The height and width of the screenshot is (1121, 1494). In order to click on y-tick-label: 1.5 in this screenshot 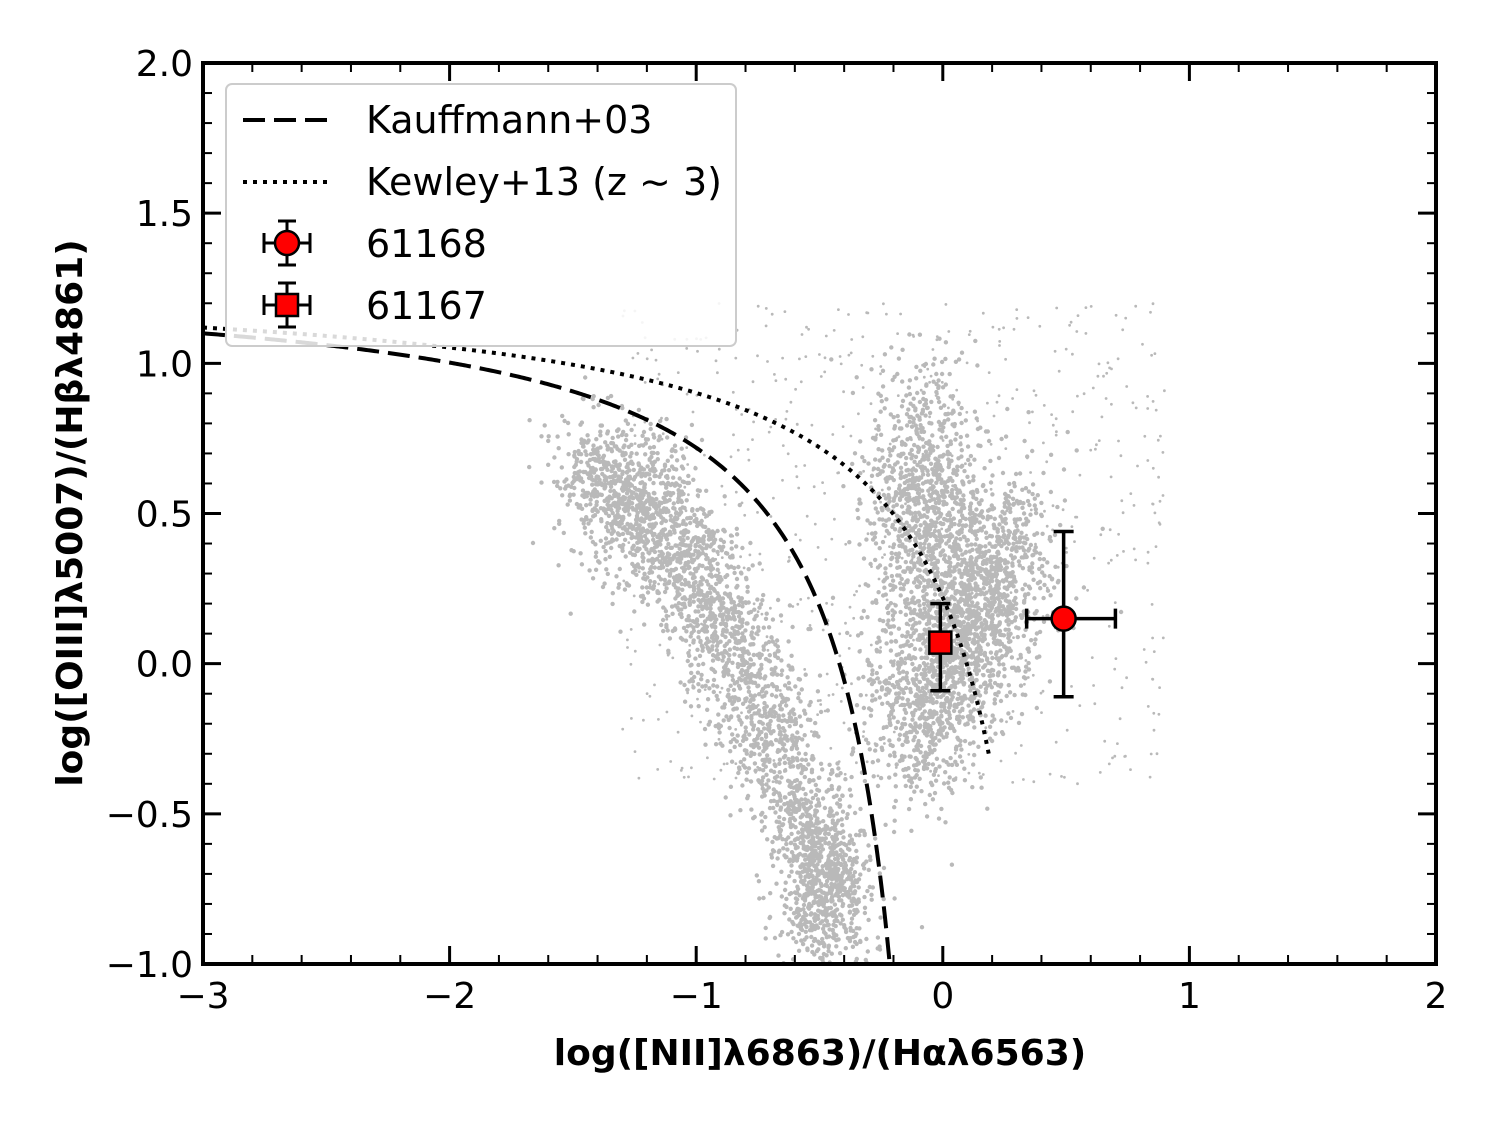, I will do `click(164, 214)`.